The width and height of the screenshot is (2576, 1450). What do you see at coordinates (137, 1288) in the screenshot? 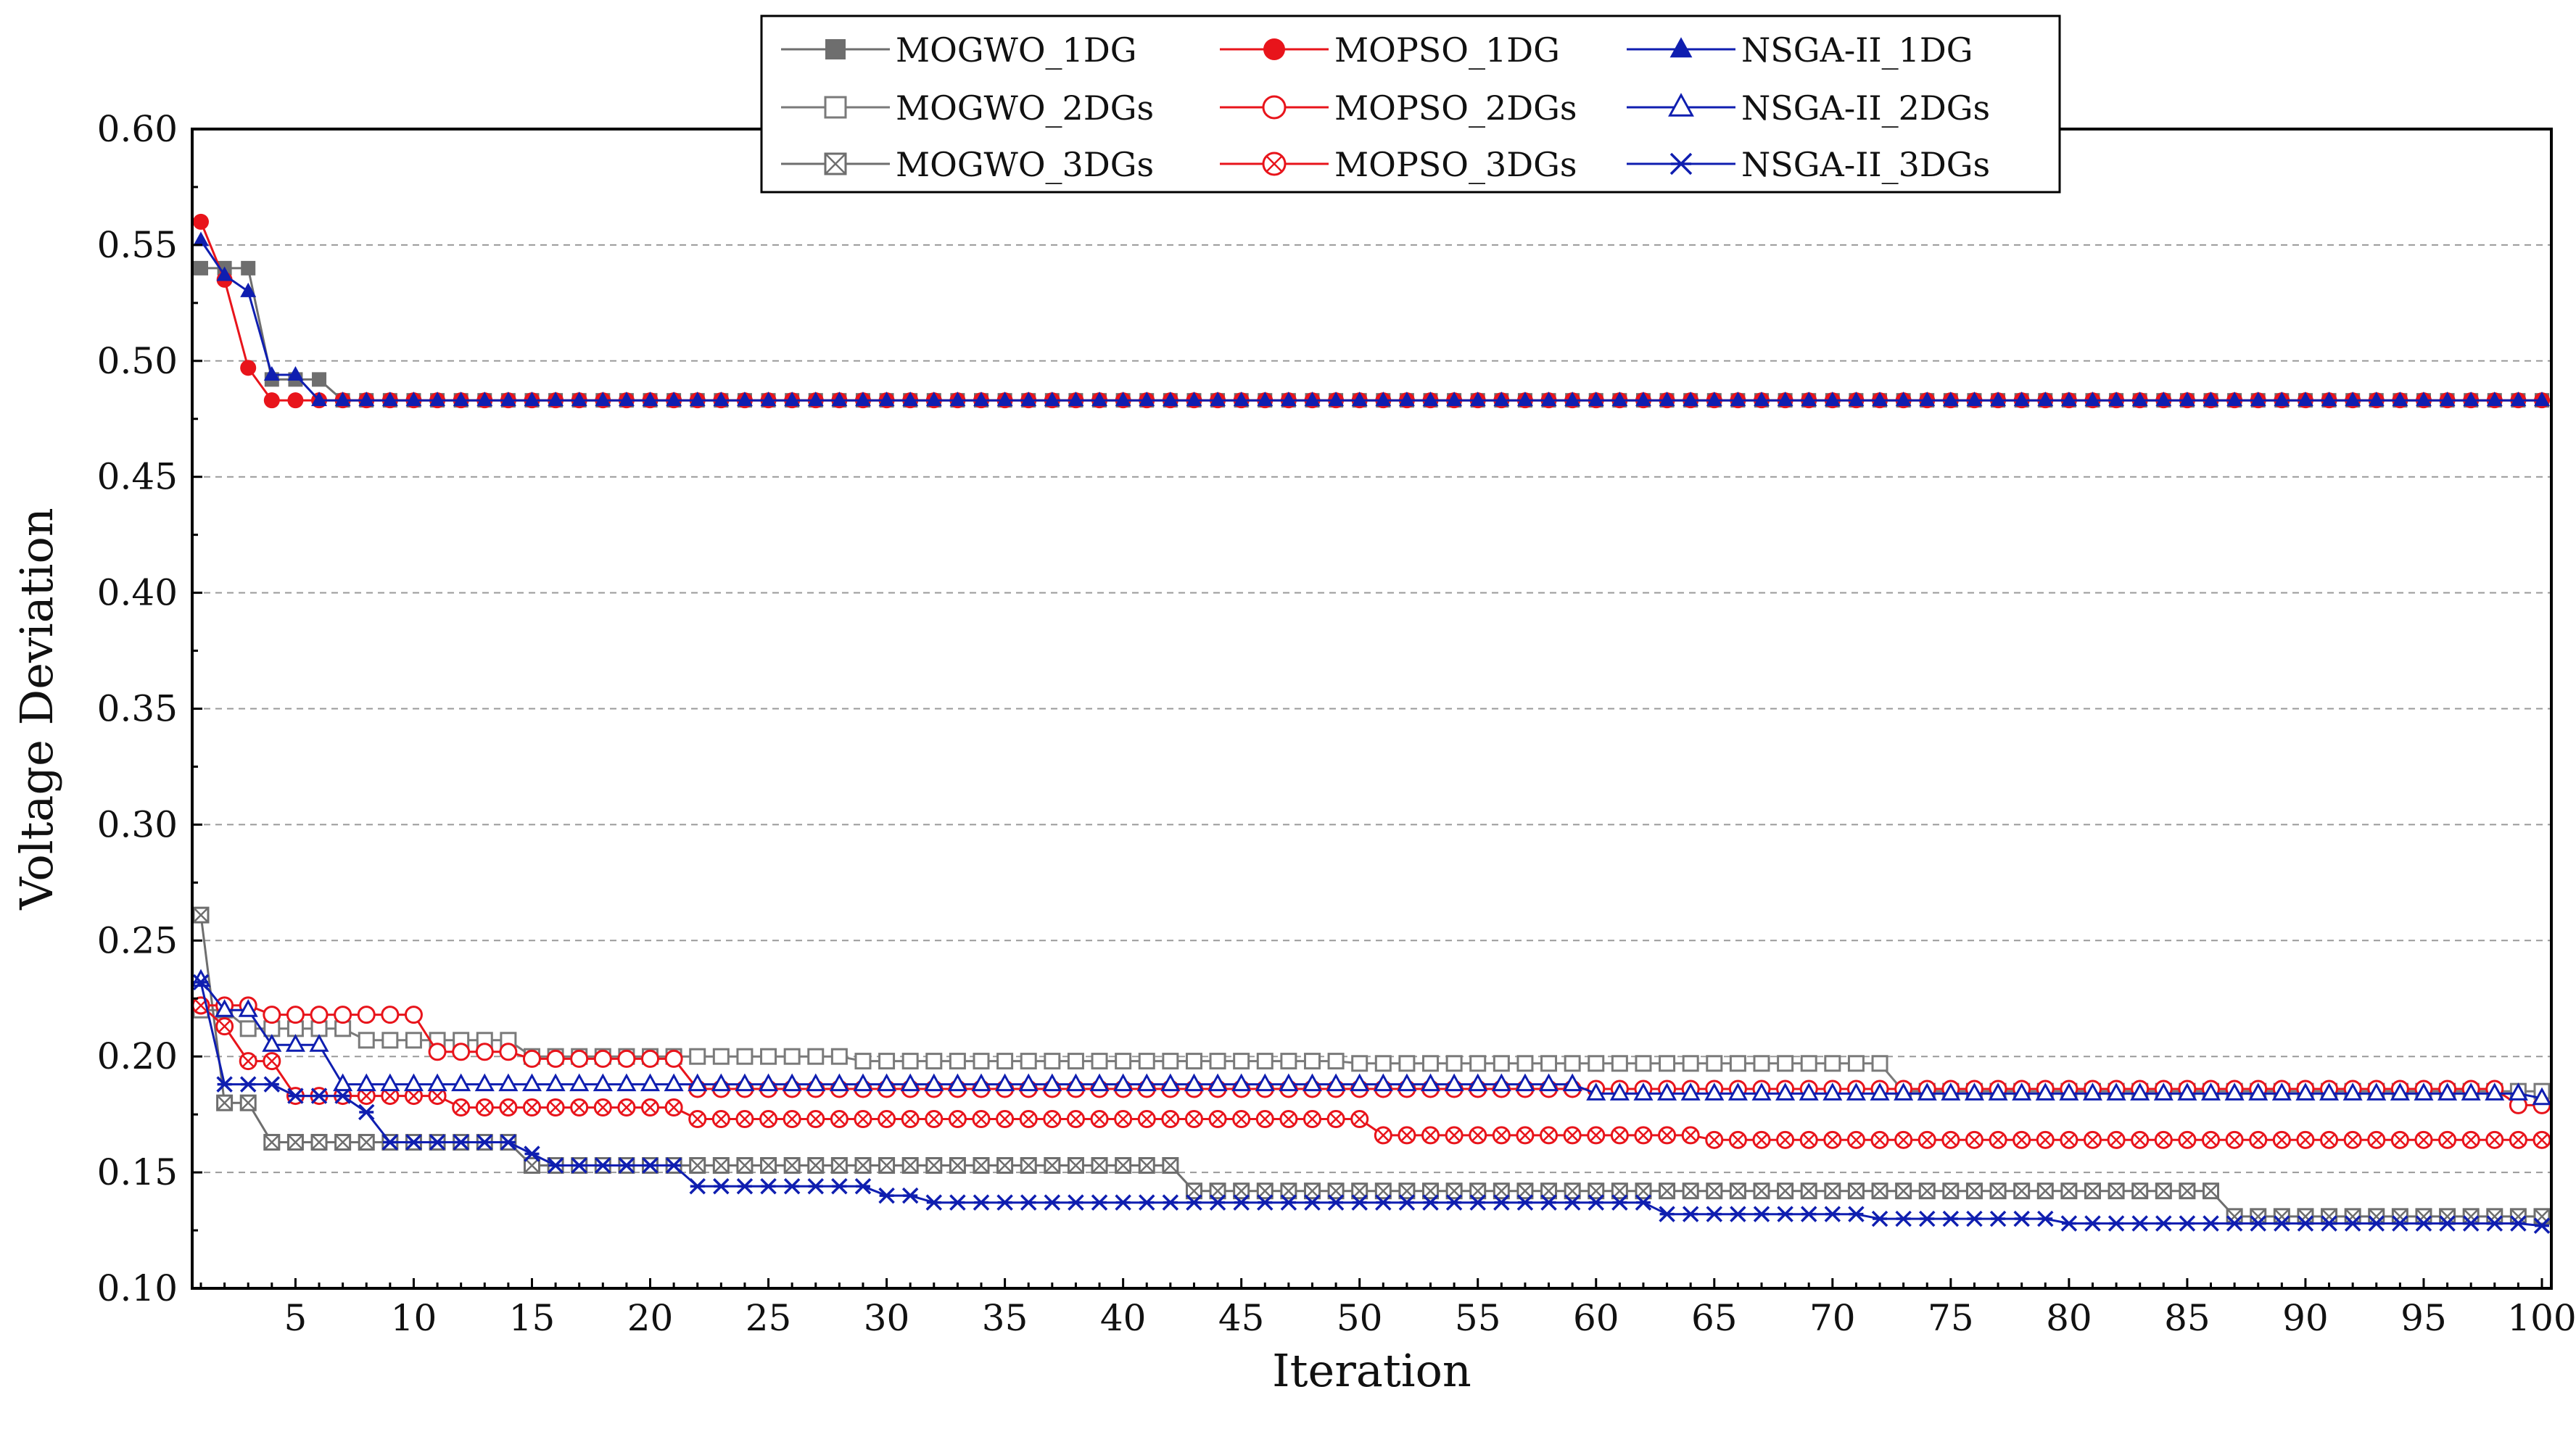
I see `y-tick-label: 0.10` at bounding box center [137, 1288].